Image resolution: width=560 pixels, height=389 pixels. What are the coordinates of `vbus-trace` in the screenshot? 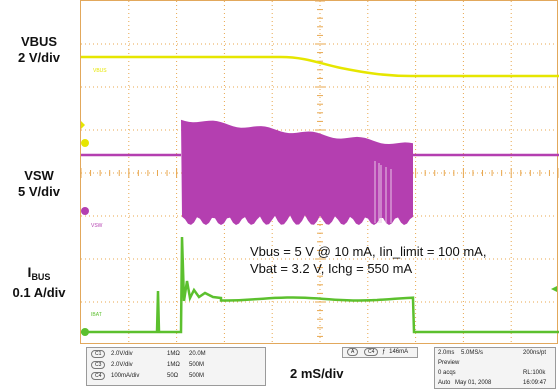 It's located at (320, 66).